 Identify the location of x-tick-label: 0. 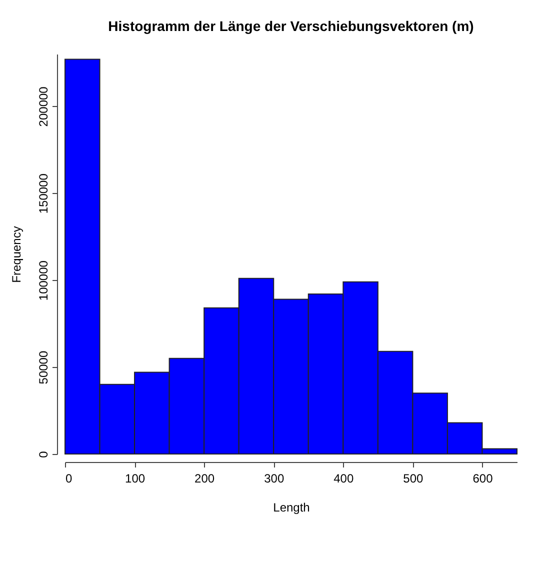
(69, 479).